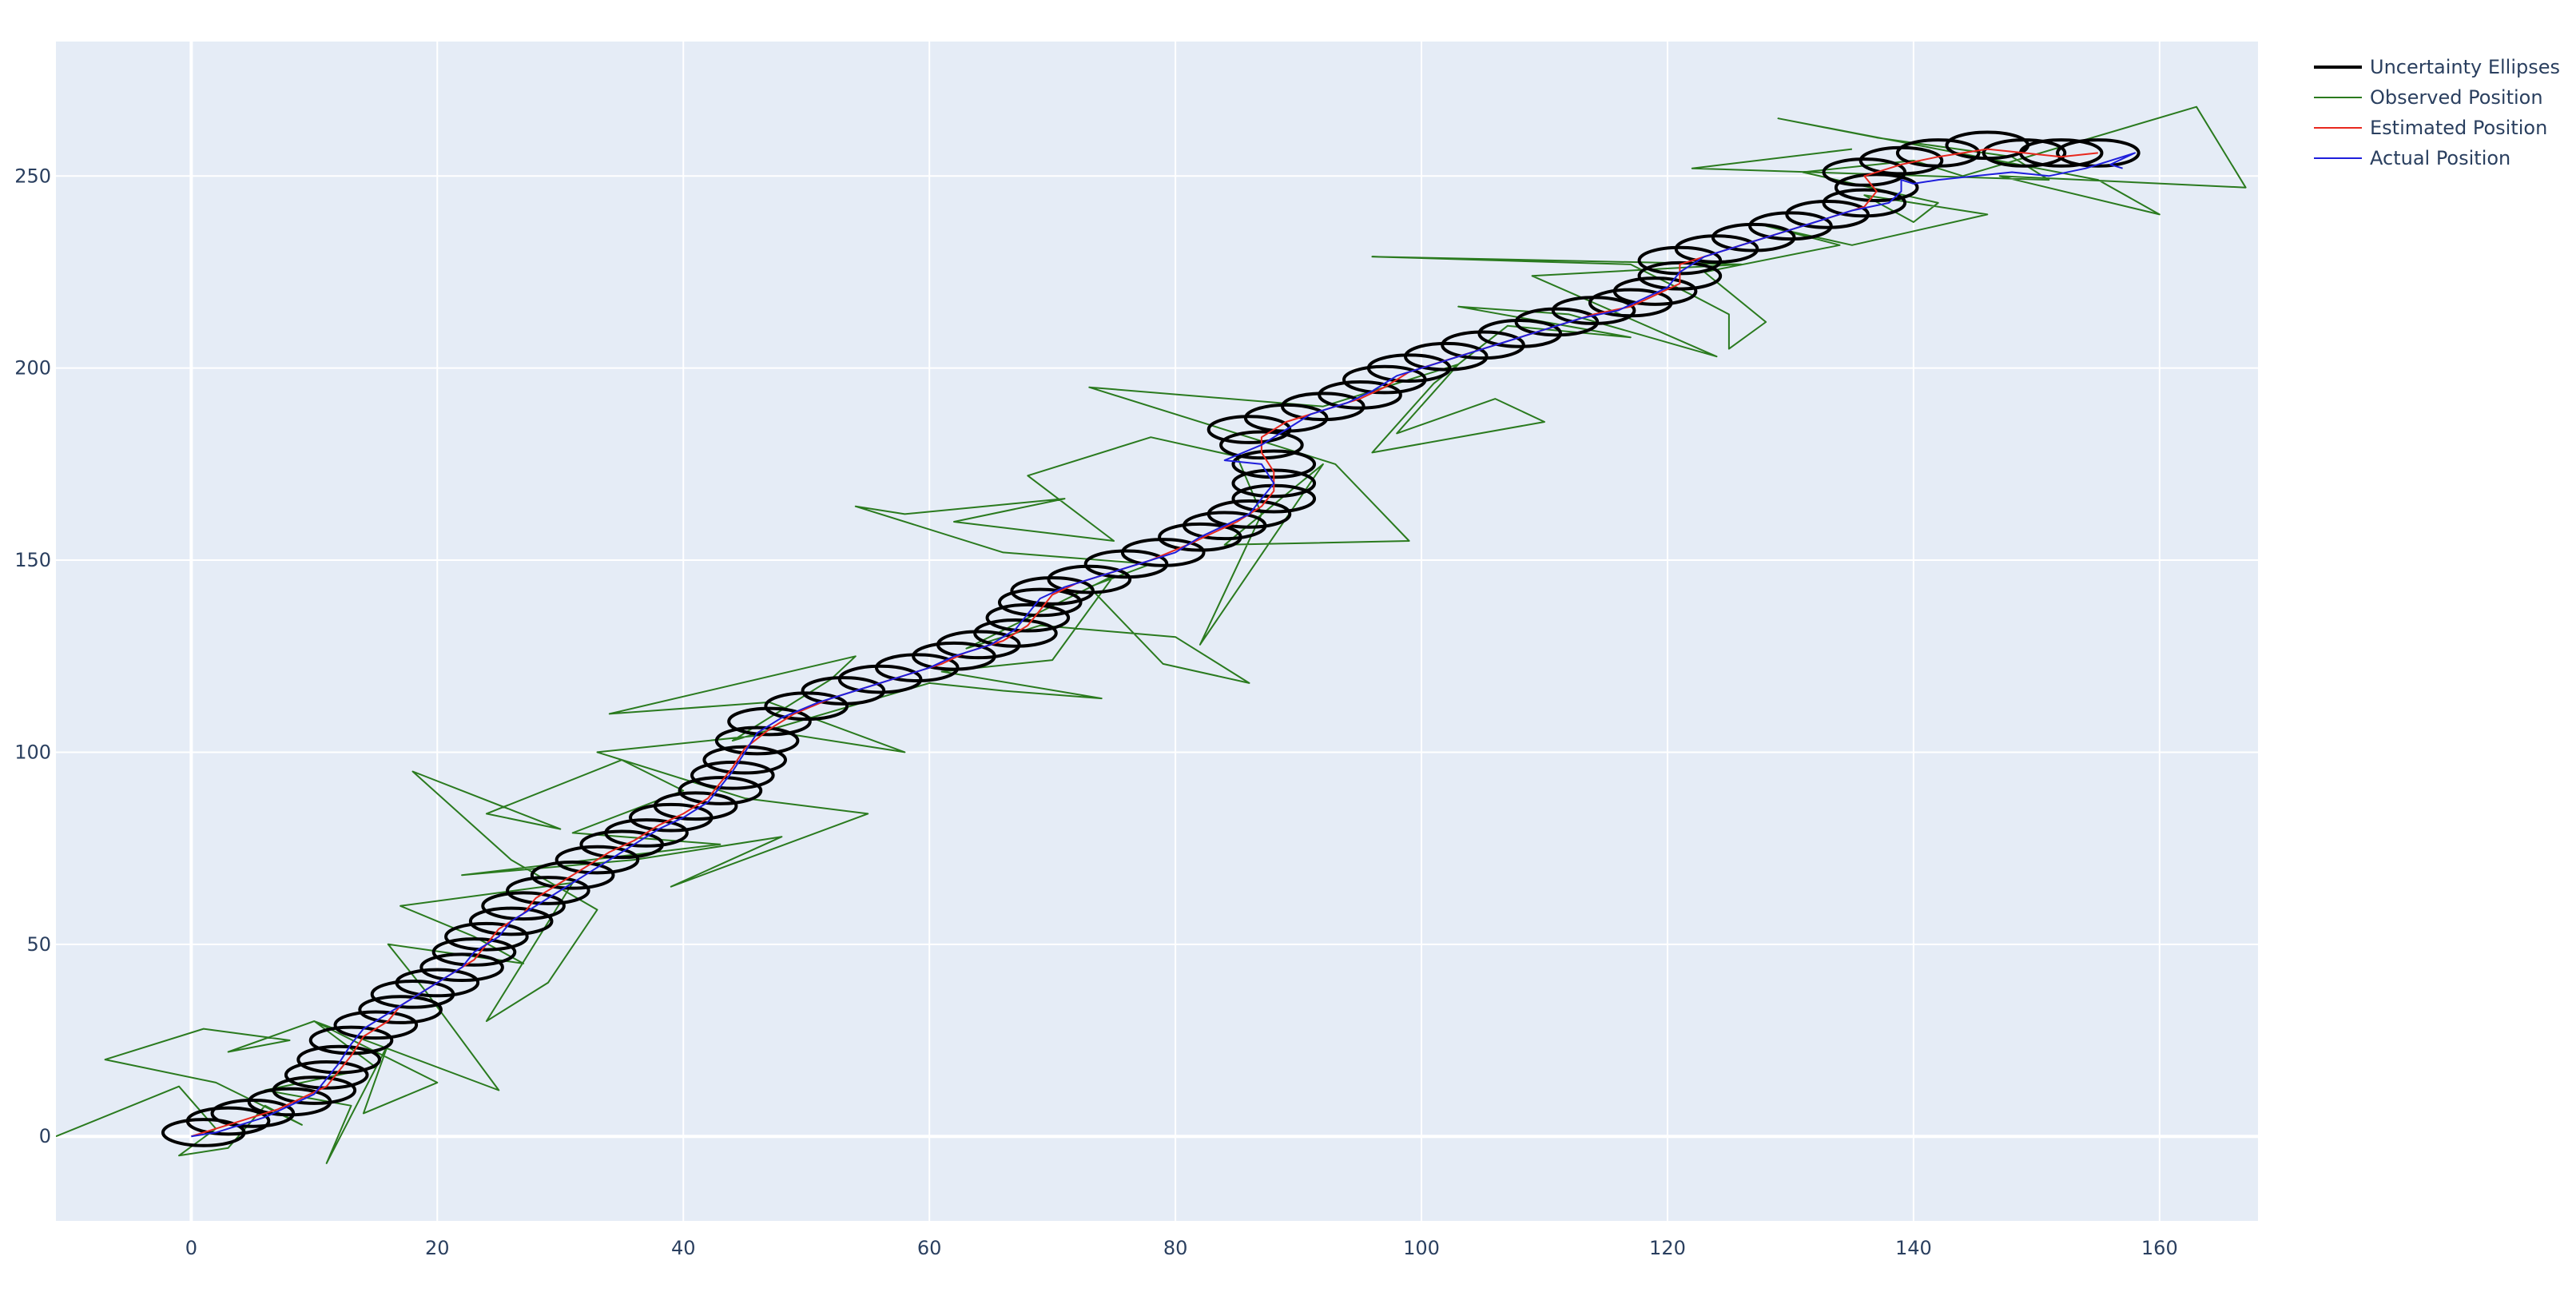  I want to click on y-tick-label: 100, so click(32, 752).